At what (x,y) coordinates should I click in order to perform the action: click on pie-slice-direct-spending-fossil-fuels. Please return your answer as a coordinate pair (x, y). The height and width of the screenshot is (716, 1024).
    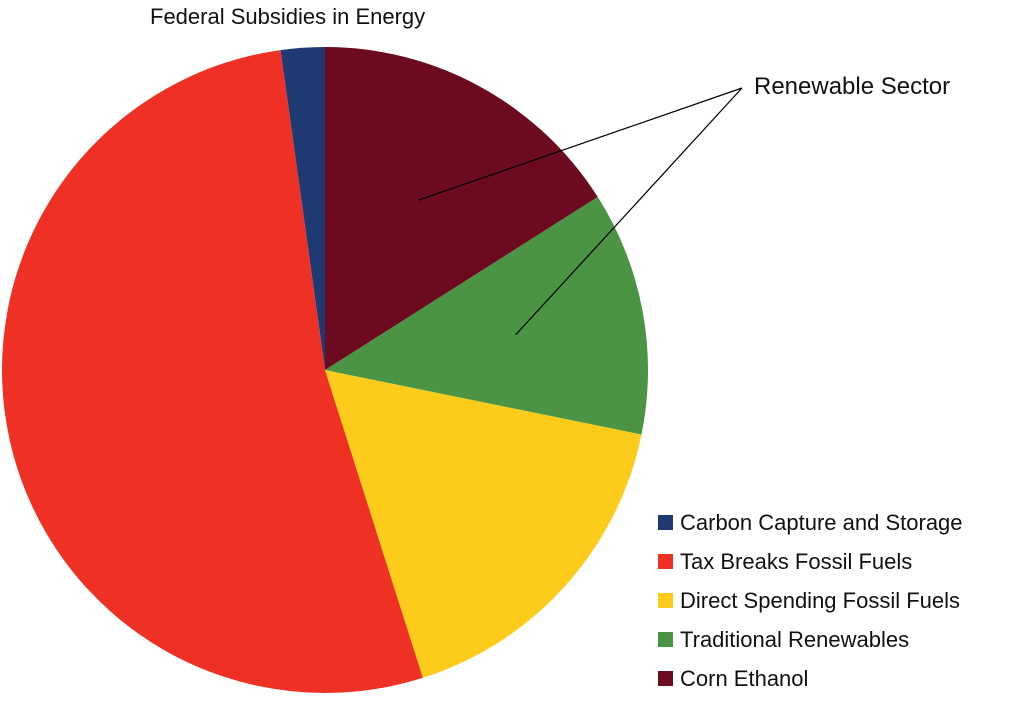
    Looking at the image, I should click on (483, 524).